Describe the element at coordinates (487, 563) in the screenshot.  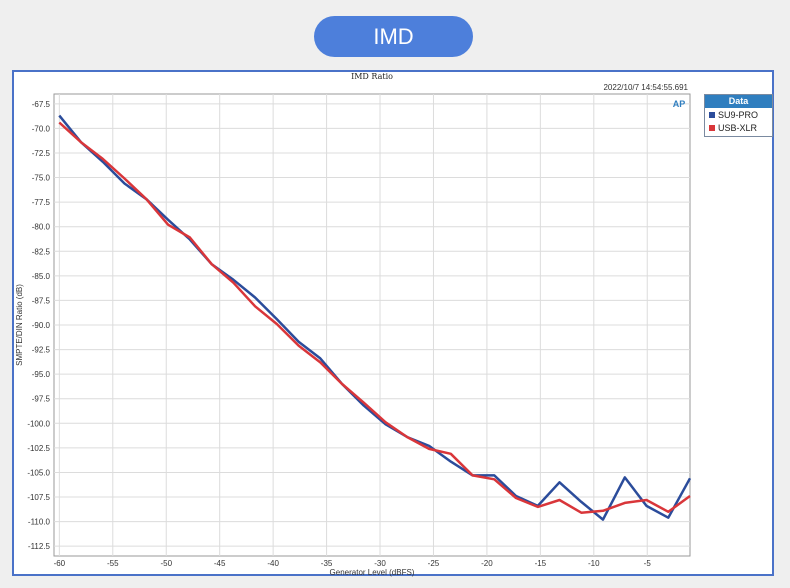
I see `x-tick-label: -20` at that location.